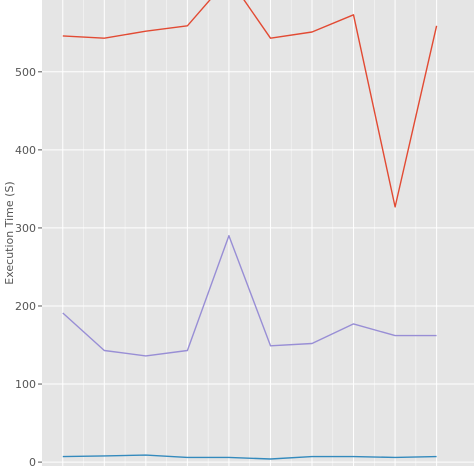  Describe the element at coordinates (25, 306) in the screenshot. I see `y-tick-label: 200` at that location.